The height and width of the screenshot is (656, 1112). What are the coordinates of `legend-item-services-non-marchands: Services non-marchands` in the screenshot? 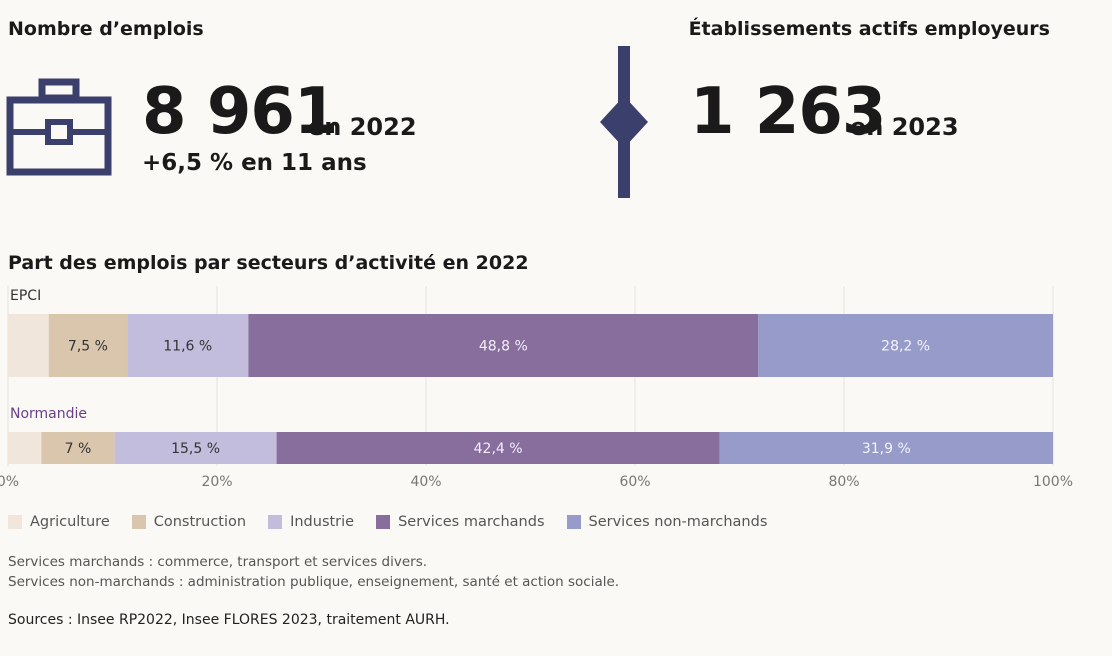 It's located at (667, 522).